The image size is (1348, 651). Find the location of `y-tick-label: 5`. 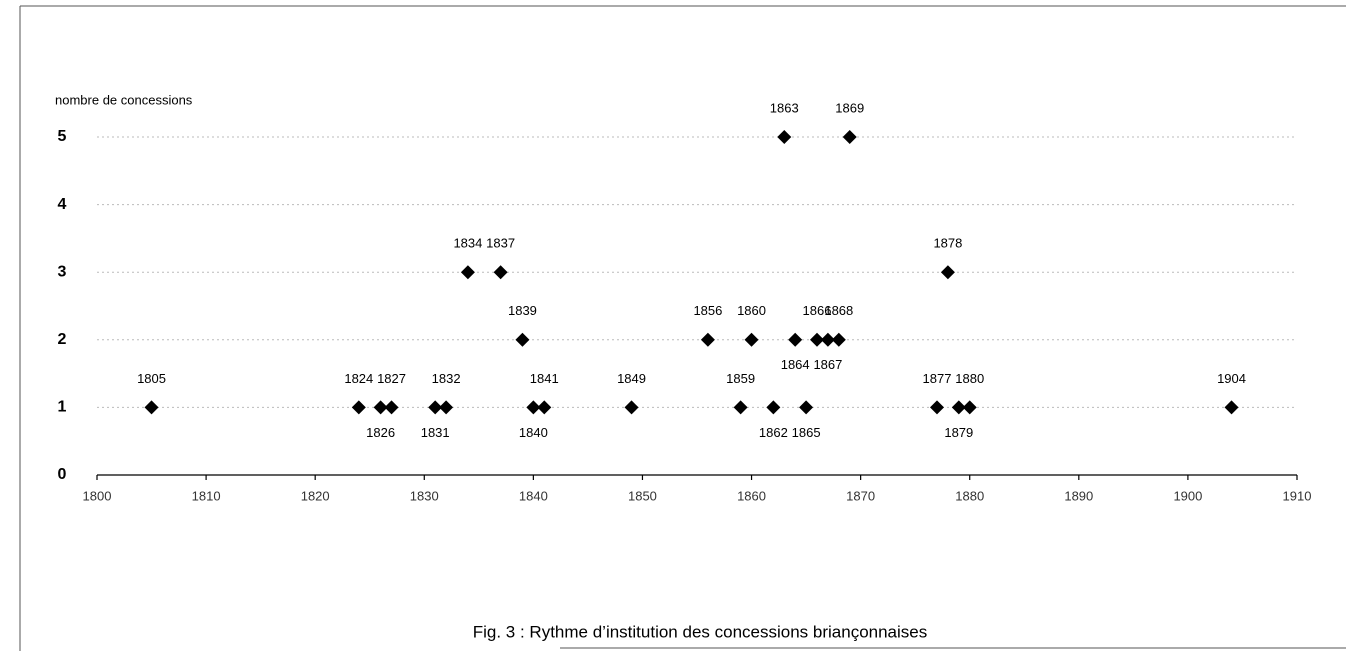

y-tick-label: 5 is located at coordinates (62, 136).